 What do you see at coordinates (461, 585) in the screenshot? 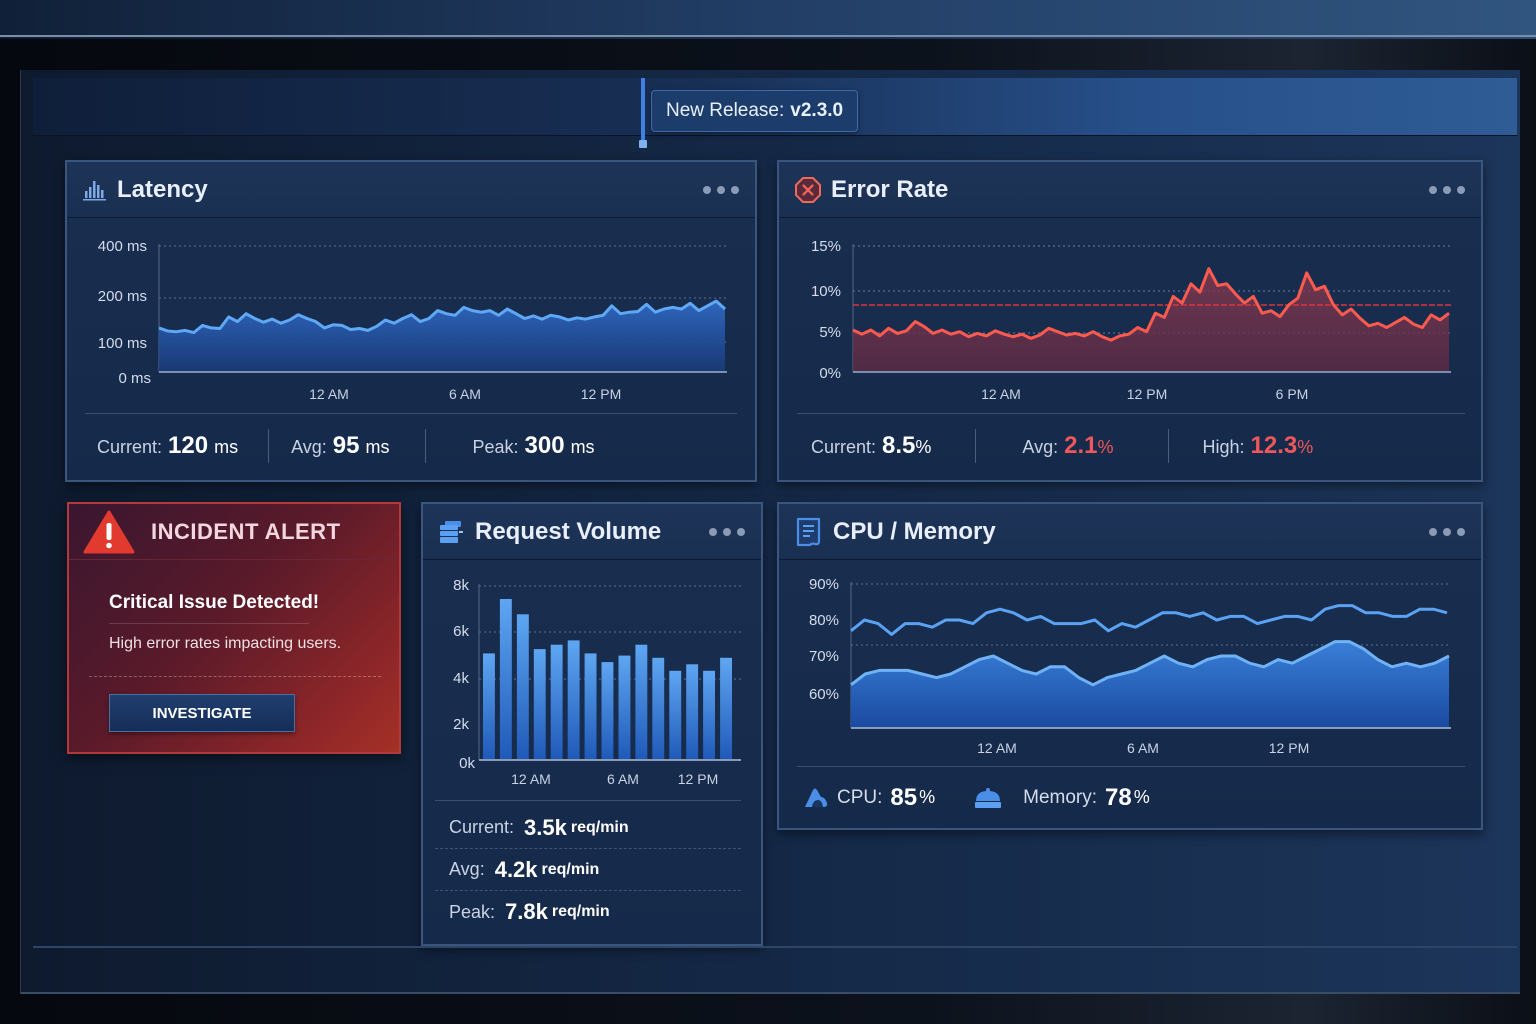
I see `y-tick: 8k` at bounding box center [461, 585].